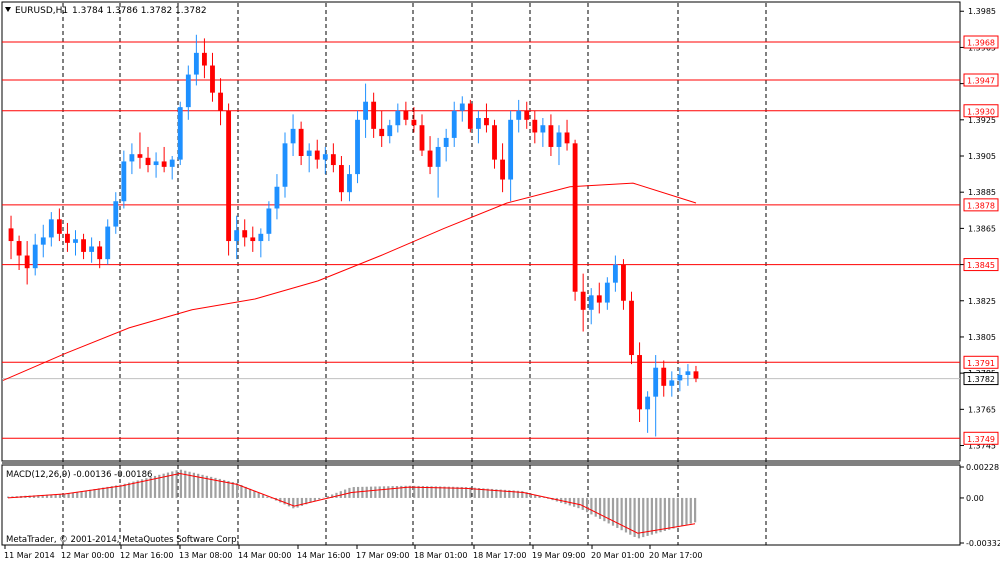 This screenshot has width=1000, height=567. Describe the element at coordinates (352, 504) in the screenshot. I see `macd-indicator` at that location.